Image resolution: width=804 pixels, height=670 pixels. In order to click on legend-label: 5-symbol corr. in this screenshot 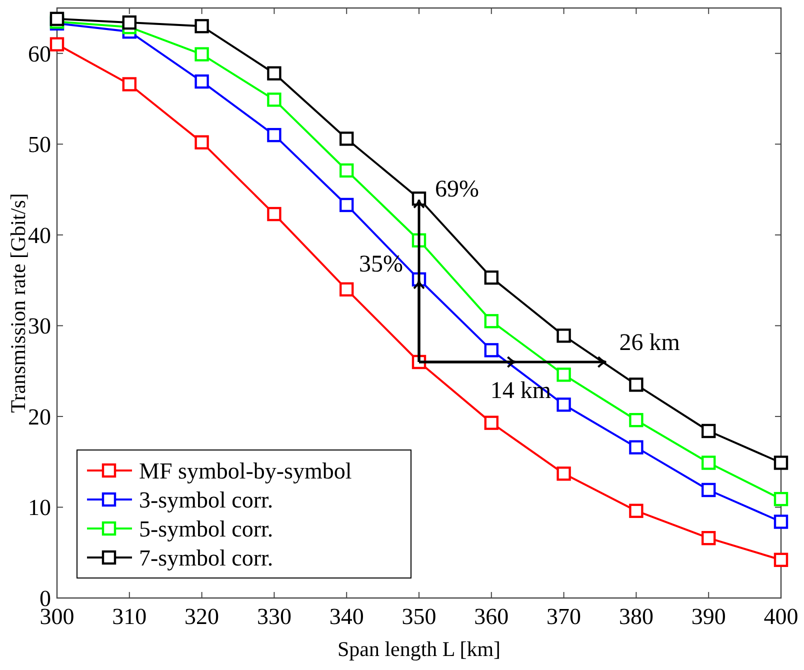, I will do `click(206, 529)`.